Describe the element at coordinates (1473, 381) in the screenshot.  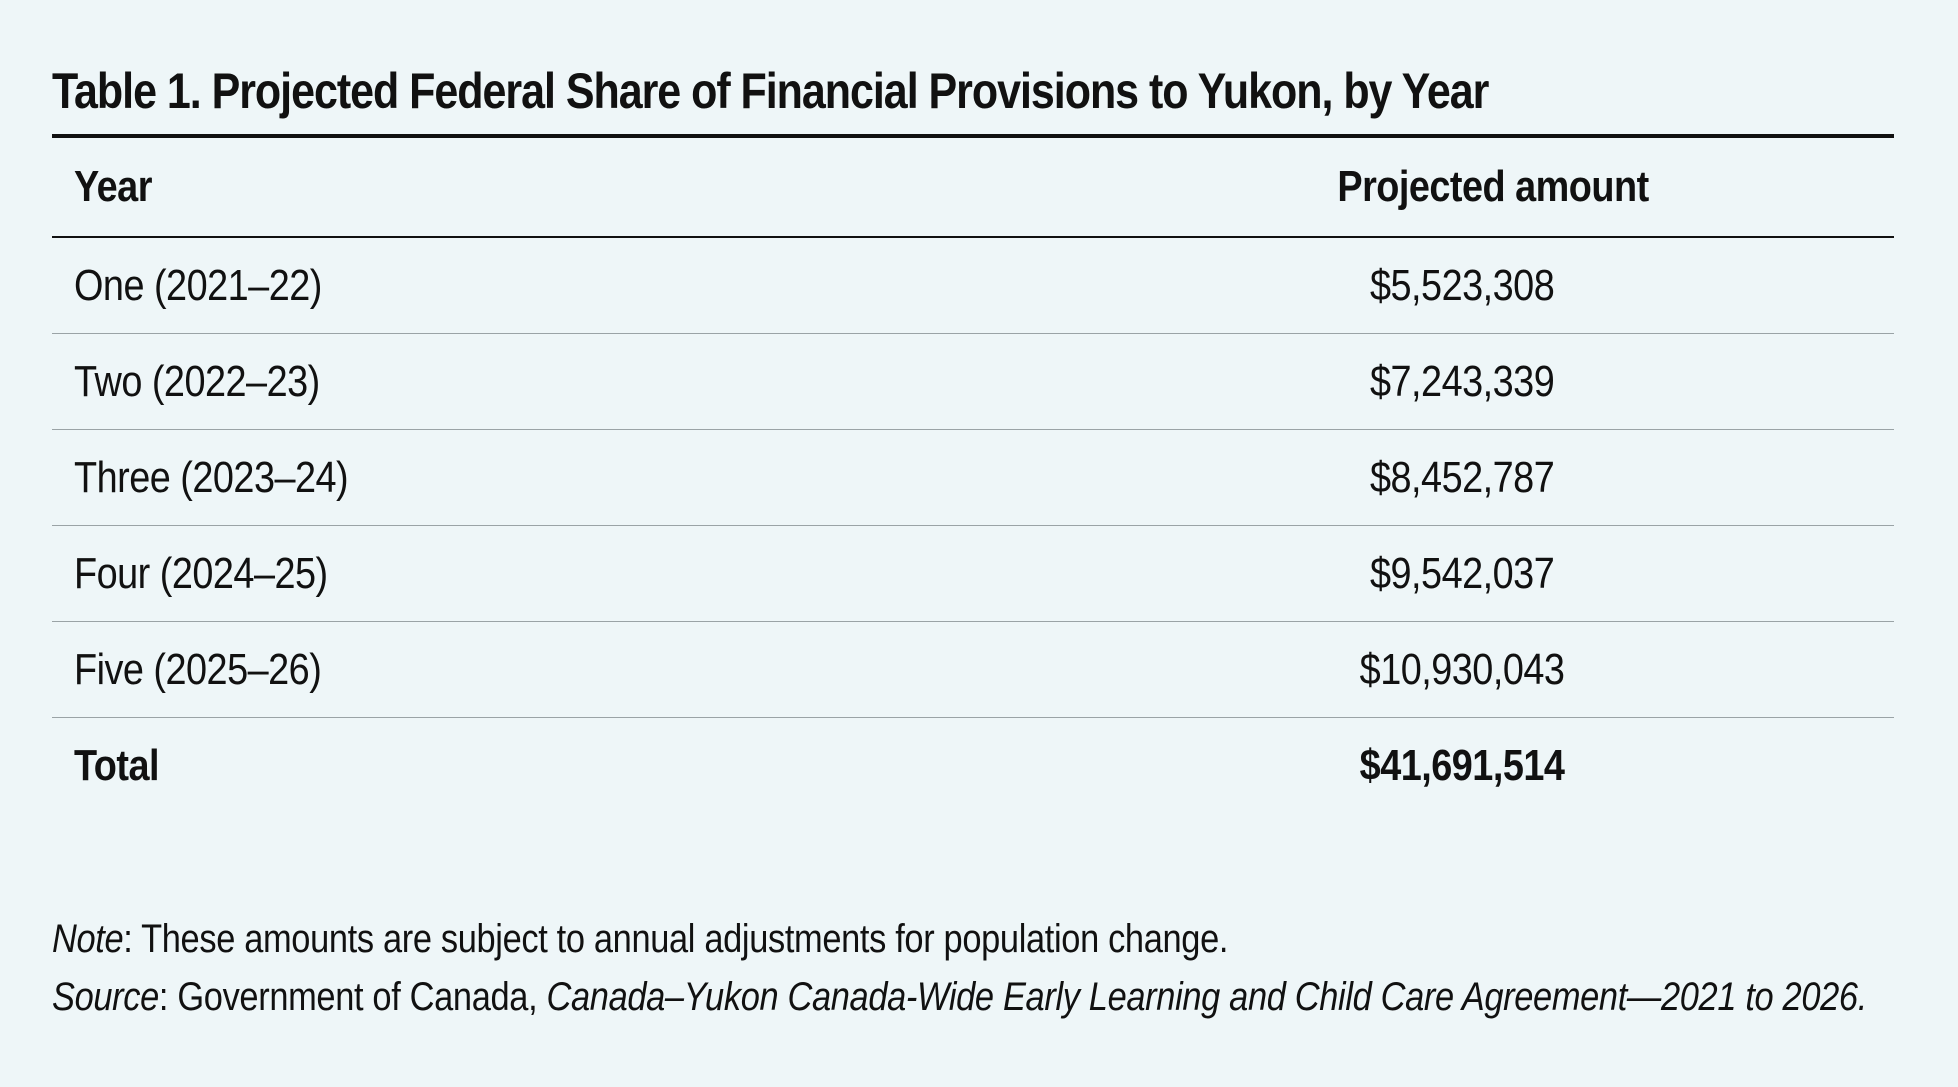
I see `row-amount: $7,243,339` at that location.